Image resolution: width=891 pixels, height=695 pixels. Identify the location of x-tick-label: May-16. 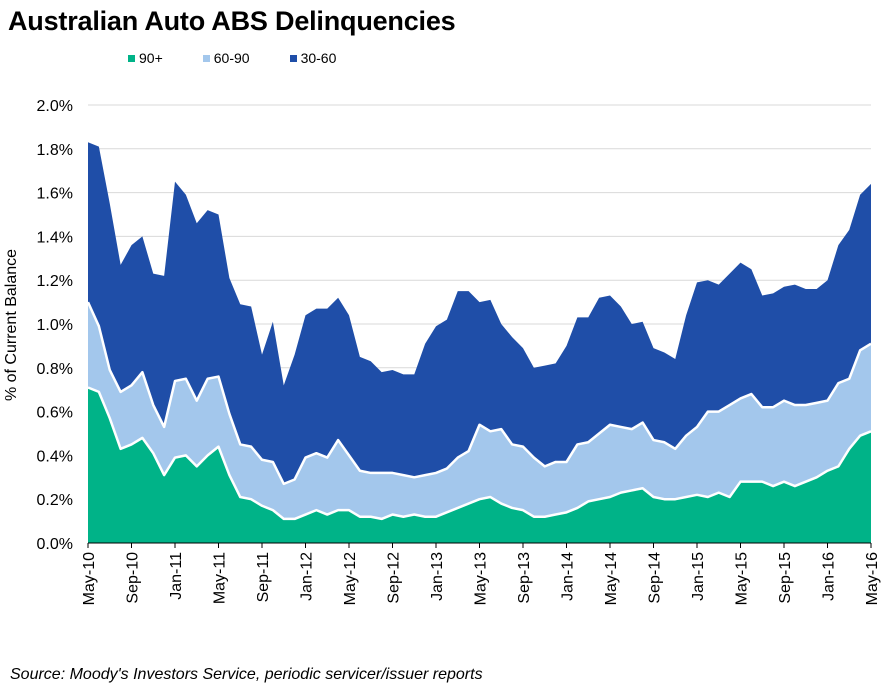
(872, 578).